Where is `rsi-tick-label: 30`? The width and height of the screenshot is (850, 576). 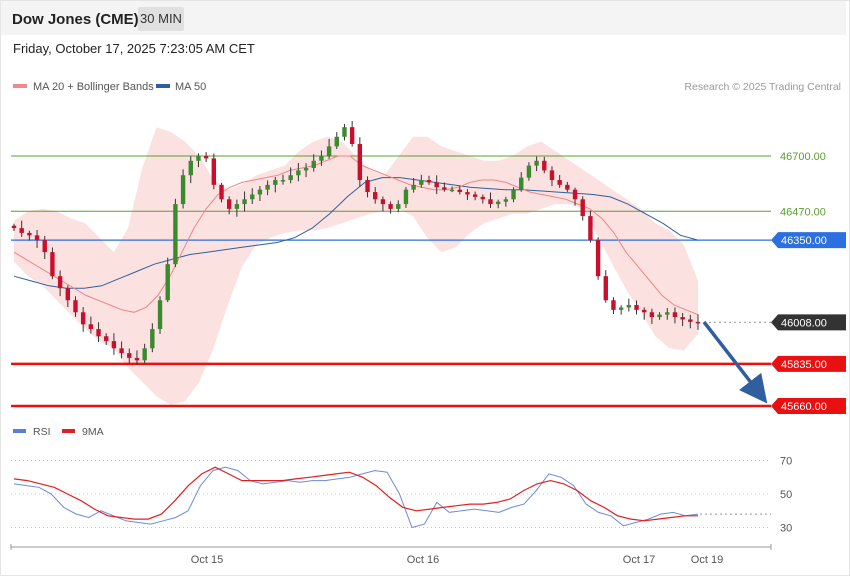
rsi-tick-label: 30 is located at coordinates (786, 529).